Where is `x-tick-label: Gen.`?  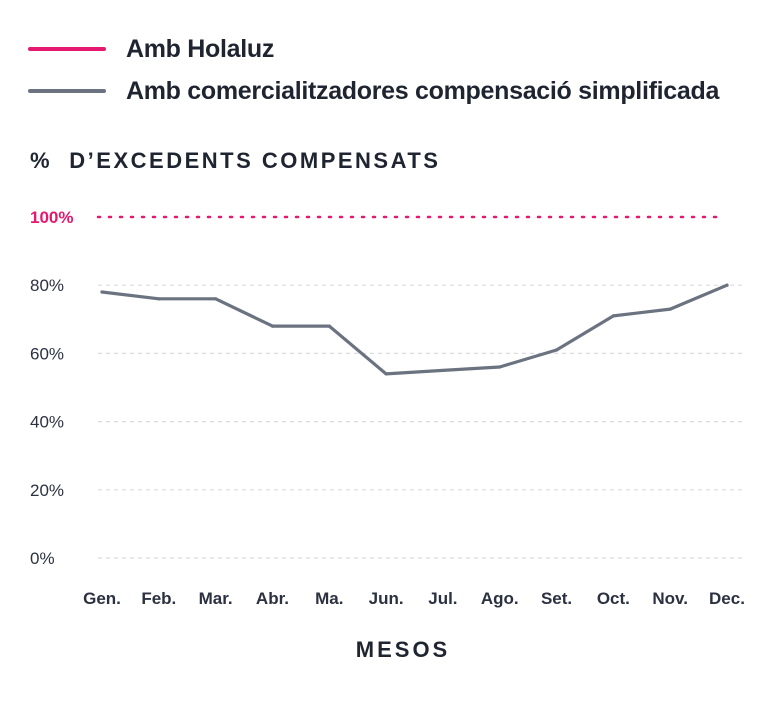 x-tick-label: Gen. is located at coordinates (102, 598).